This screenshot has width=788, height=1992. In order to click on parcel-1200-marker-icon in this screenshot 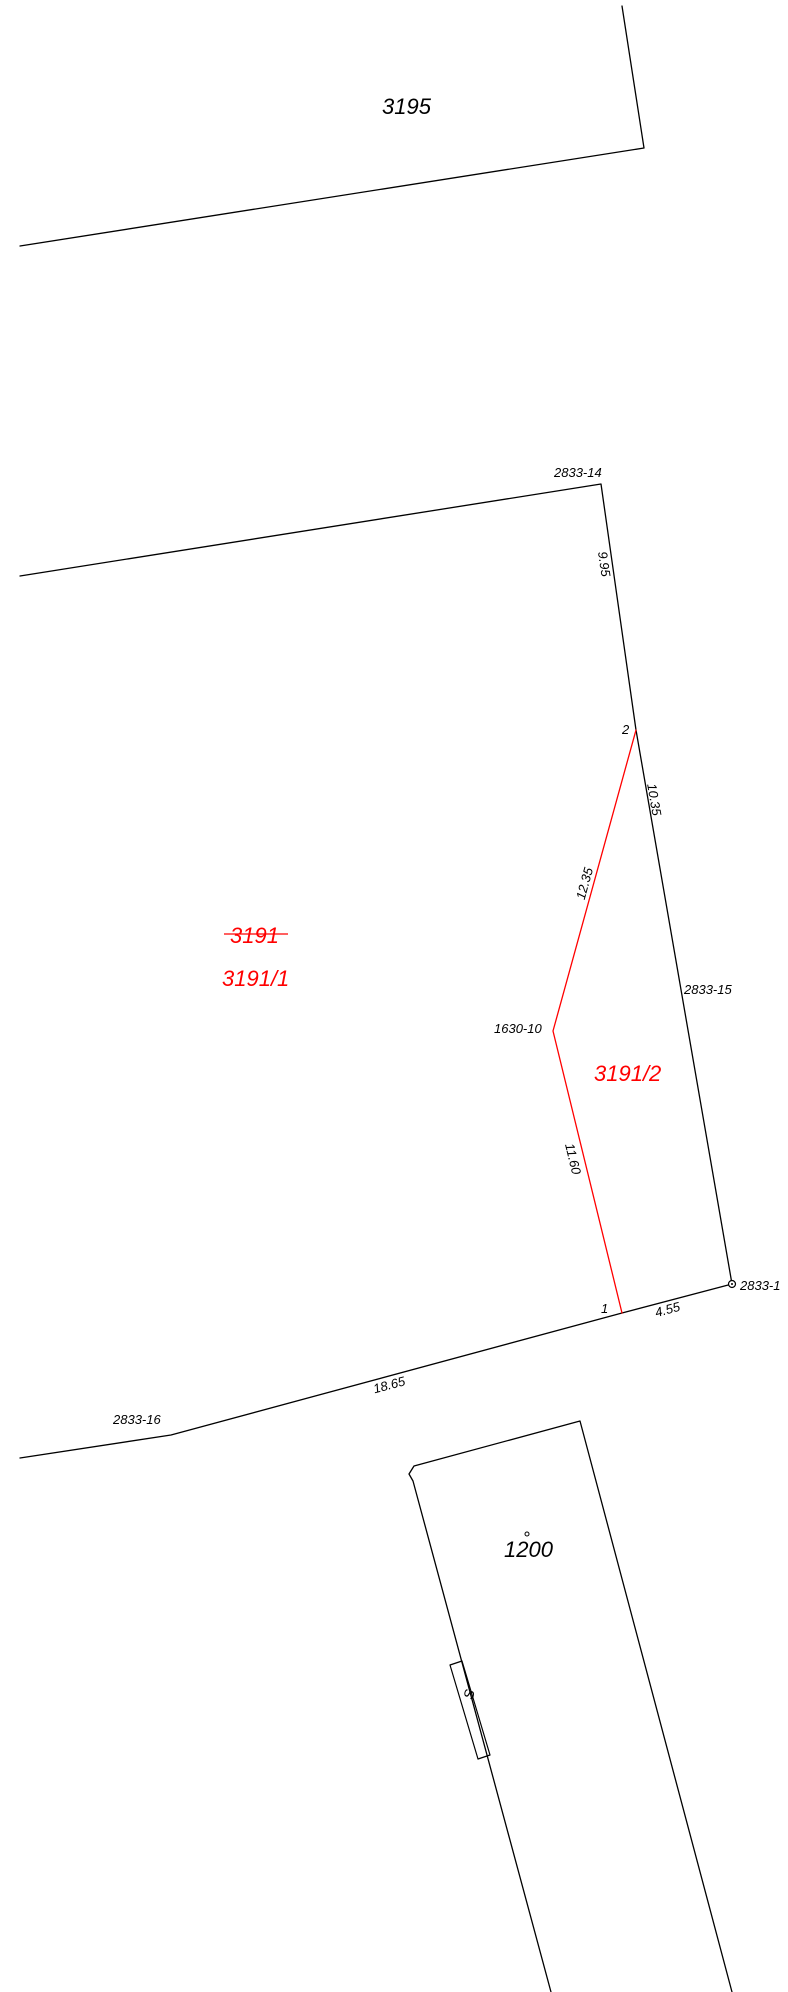, I will do `click(527, 1534)`.